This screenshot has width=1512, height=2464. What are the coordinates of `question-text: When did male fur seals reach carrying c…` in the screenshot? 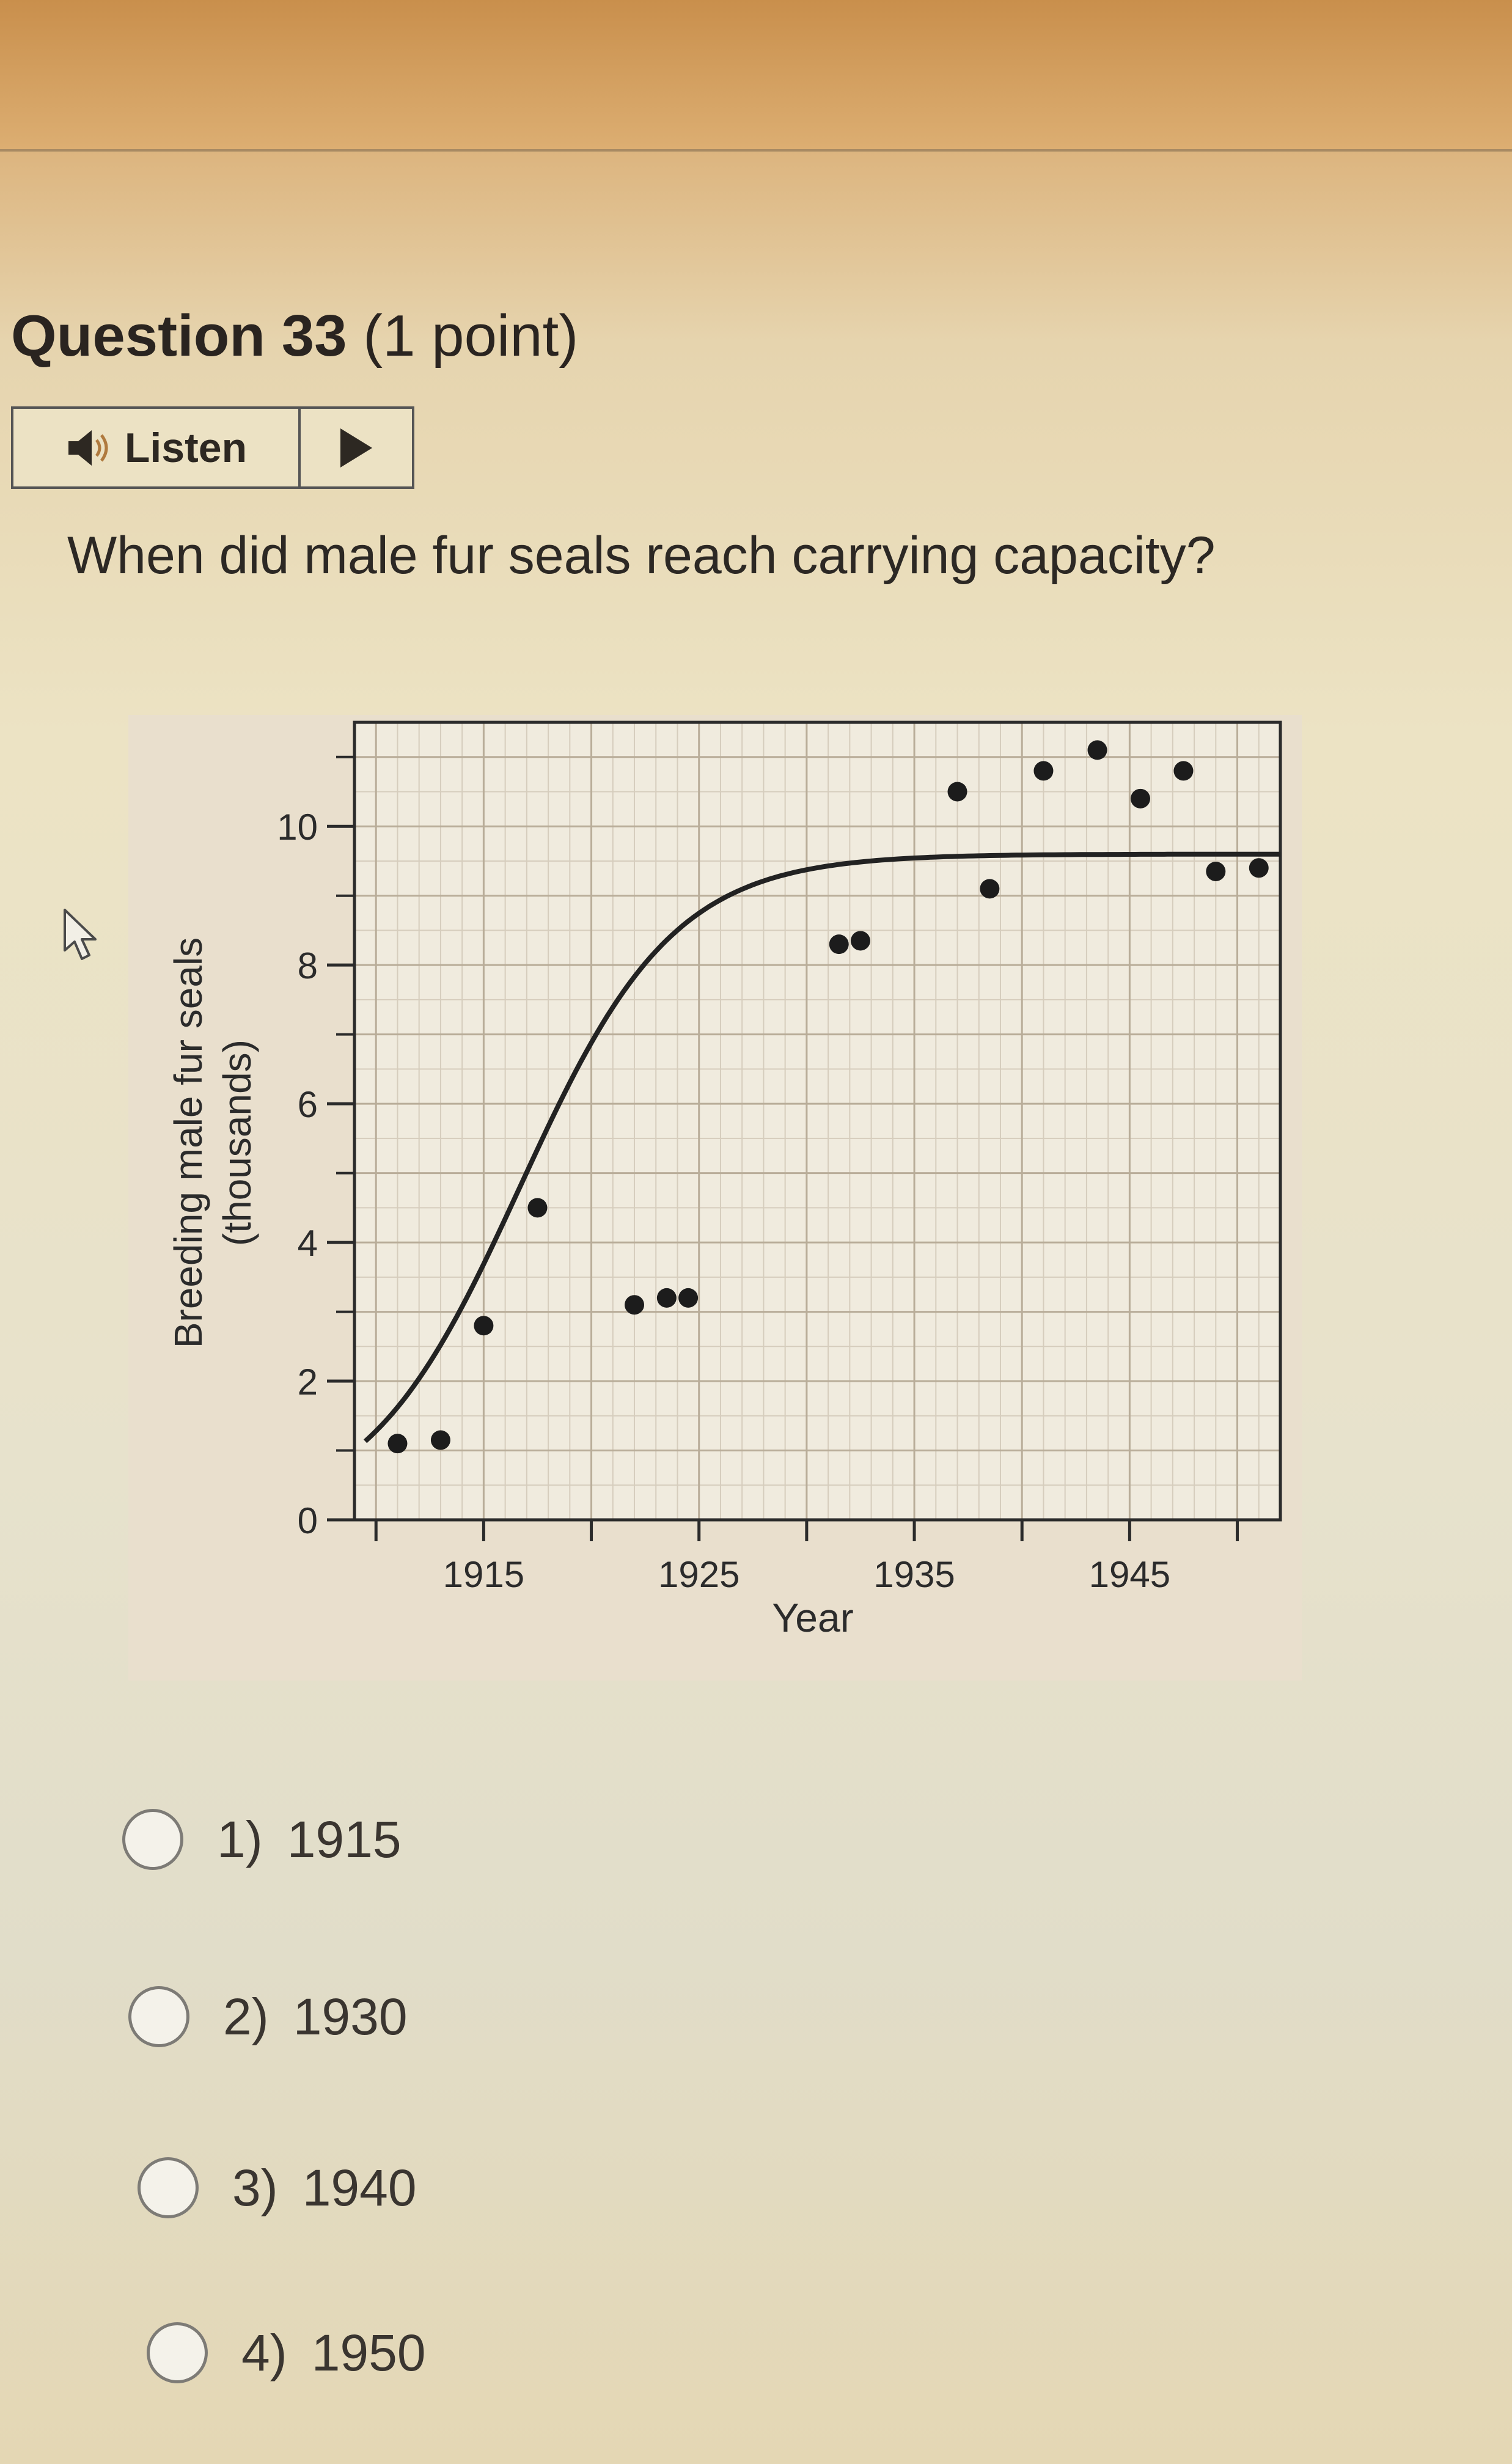 It's located at (641, 555).